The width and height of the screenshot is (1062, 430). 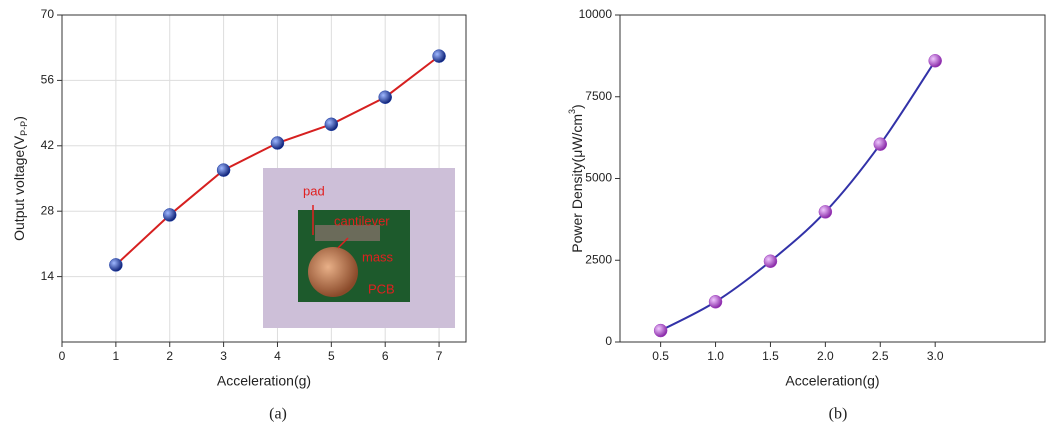 What do you see at coordinates (770, 356) in the screenshot?
I see `x-tick-label: 1.5` at bounding box center [770, 356].